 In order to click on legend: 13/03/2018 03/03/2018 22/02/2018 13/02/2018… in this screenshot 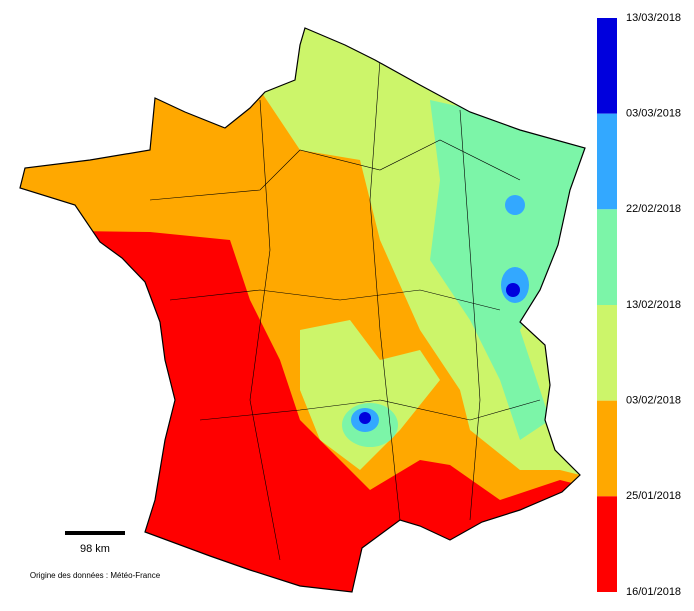, I will do `click(639, 305)`.